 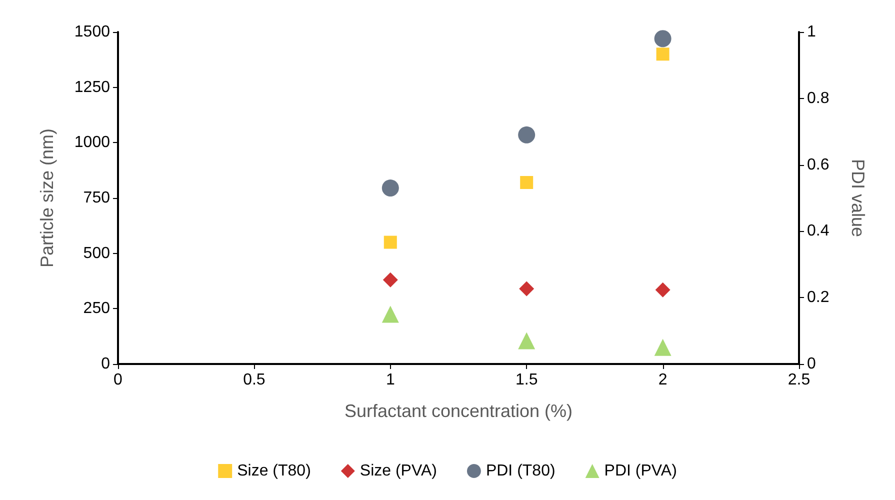 I want to click on x-tick-label: 0, so click(x=118, y=380).